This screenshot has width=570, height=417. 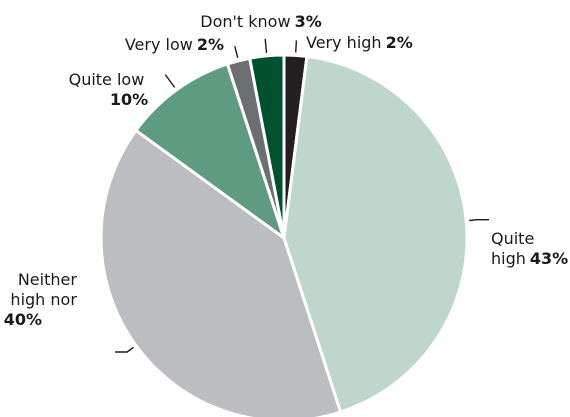 I want to click on label-very-low-pct: 2%, so click(x=210, y=44).